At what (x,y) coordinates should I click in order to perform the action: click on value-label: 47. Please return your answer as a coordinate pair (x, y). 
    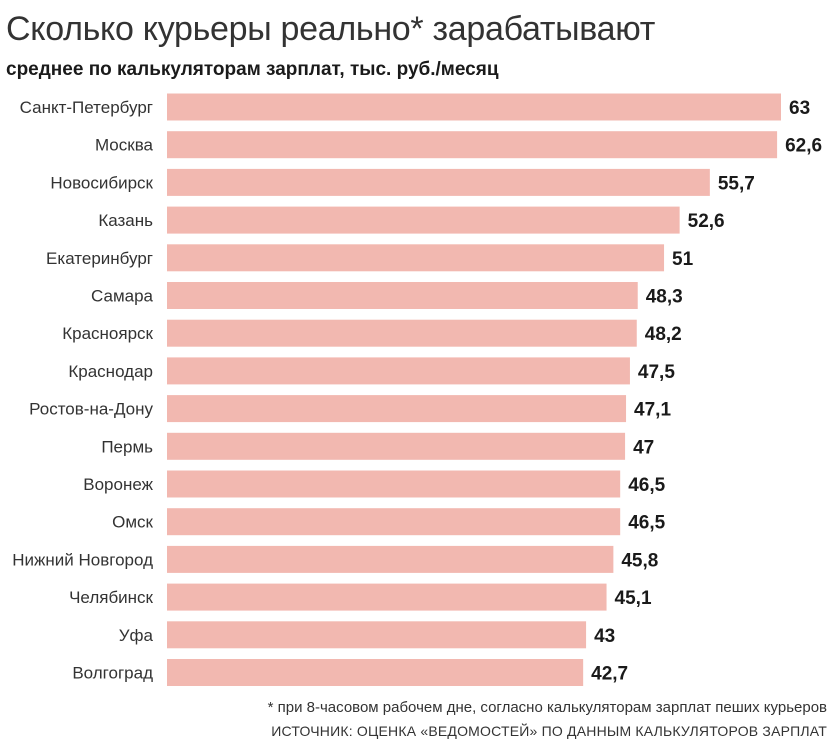
    Looking at the image, I should click on (643, 447).